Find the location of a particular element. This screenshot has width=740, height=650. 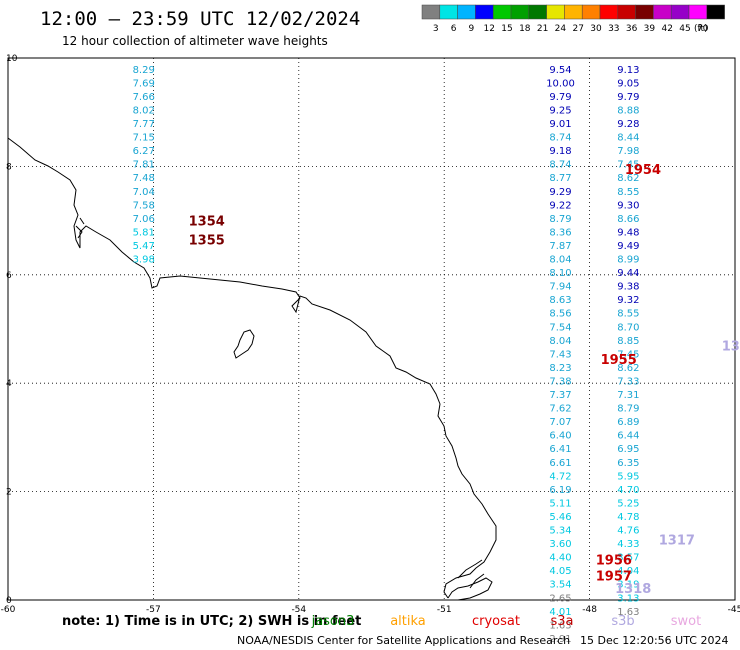

wave-height-value: 7.77 is located at coordinates (144, 124).